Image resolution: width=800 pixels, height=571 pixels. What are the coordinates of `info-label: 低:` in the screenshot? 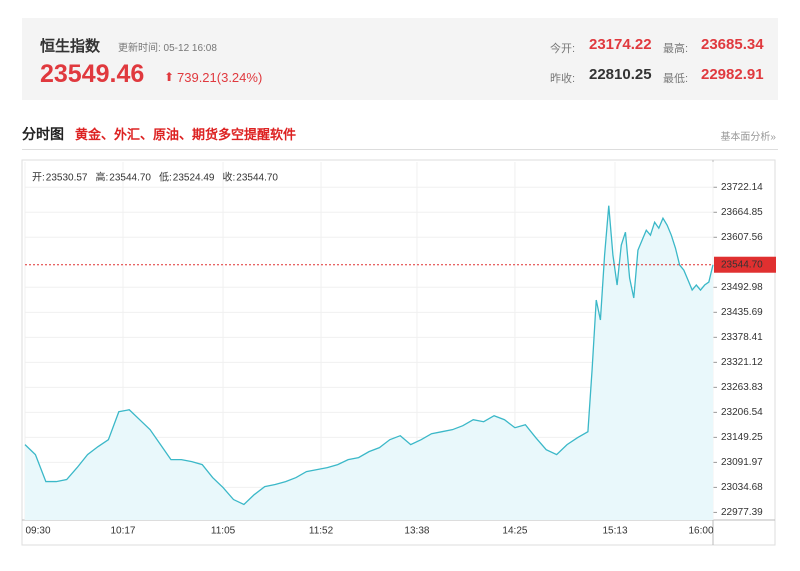 It's located at (165, 177).